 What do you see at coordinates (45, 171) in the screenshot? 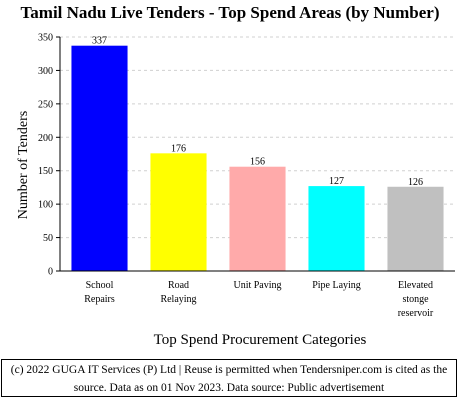
I see `y-tick-label: 150` at bounding box center [45, 171].